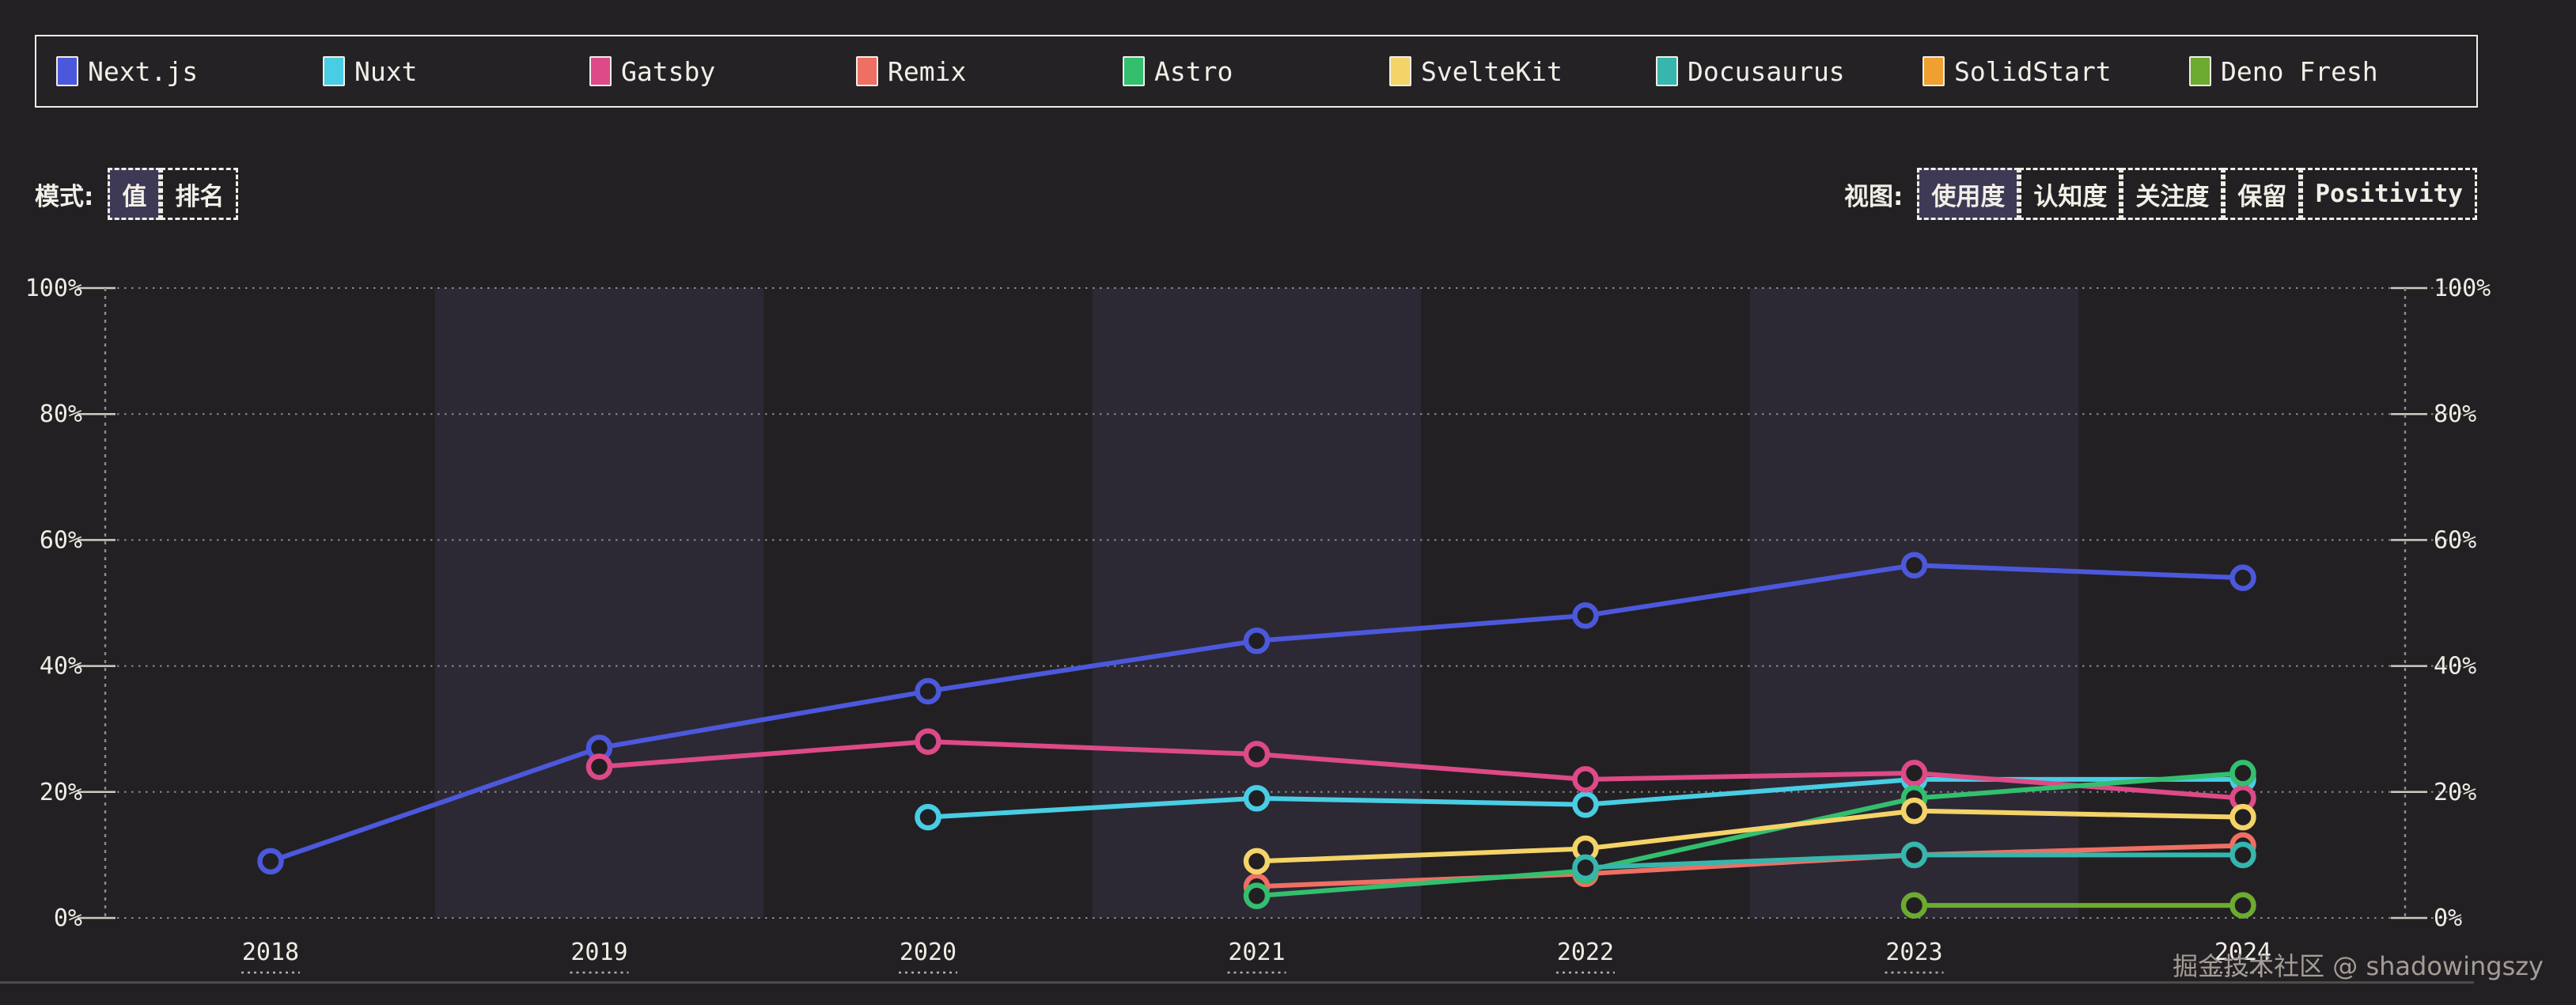  What do you see at coordinates (1193, 71) in the screenshot?
I see `legend-label: Astro` at bounding box center [1193, 71].